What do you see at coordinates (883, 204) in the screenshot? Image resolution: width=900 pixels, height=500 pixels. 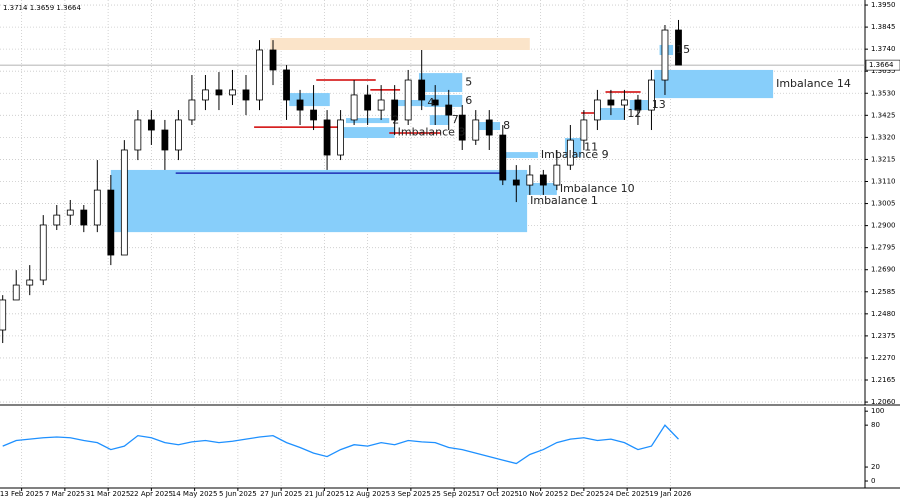 I see `y-tick-label: 1.3005` at bounding box center [883, 204].